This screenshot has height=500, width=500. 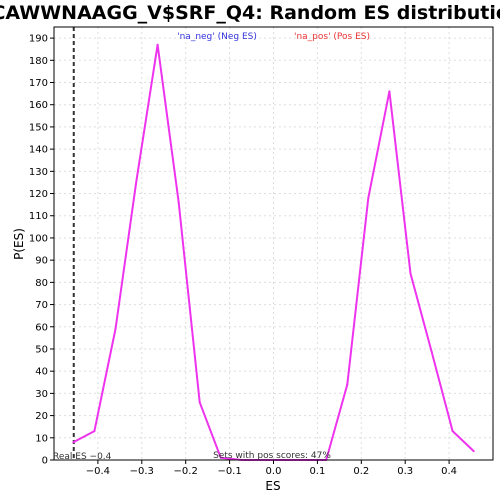 What do you see at coordinates (317, 471) in the screenshot?
I see `x-tick-label: 0.1` at bounding box center [317, 471].